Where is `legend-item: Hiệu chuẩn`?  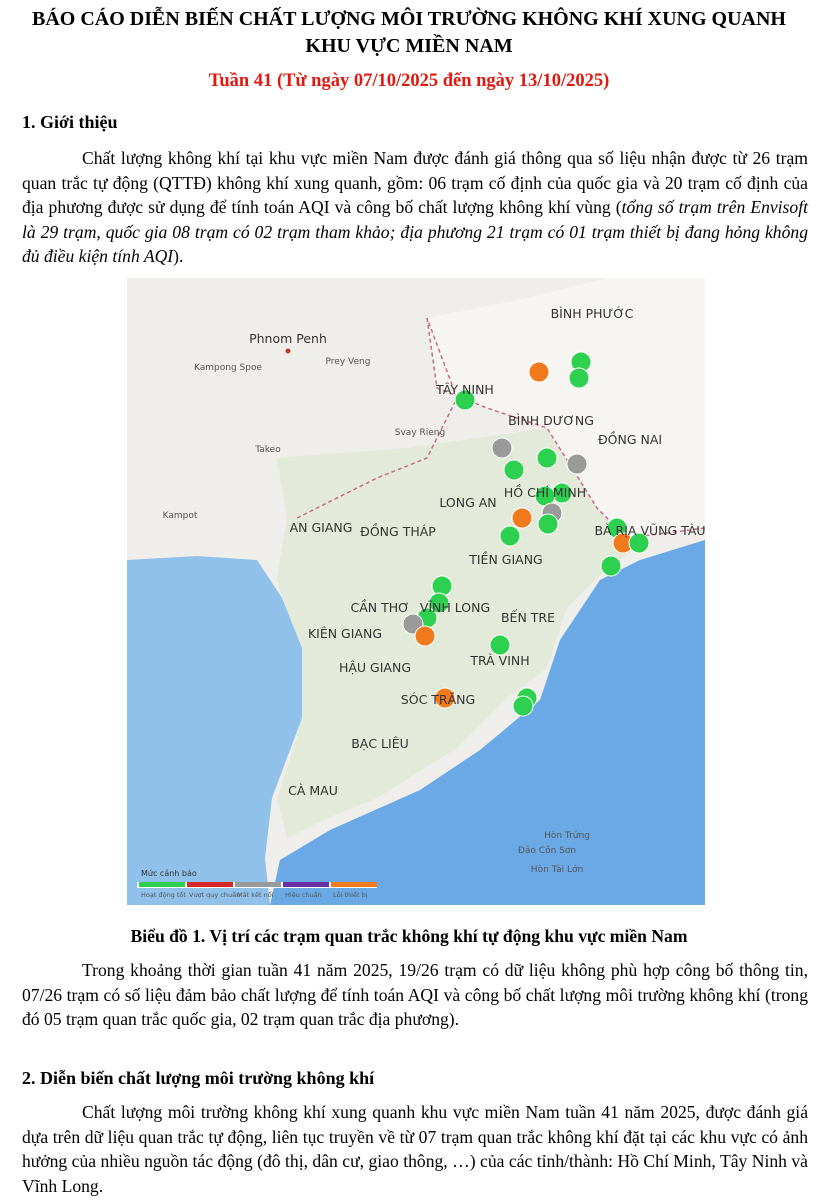
legend-item: Hiệu chuẩn is located at coordinates (303, 894).